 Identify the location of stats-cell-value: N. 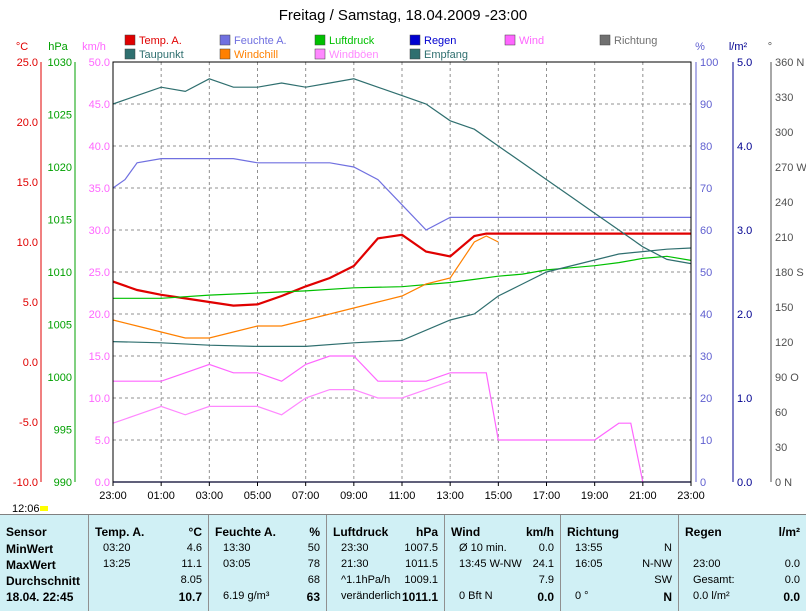
(668, 548).